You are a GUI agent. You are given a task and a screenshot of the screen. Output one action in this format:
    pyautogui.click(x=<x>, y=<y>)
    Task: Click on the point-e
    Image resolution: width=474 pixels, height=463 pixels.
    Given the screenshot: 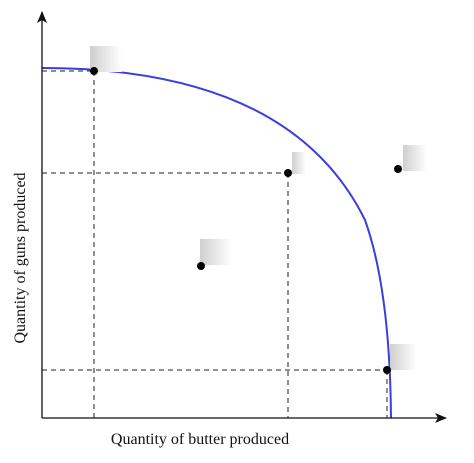 What is the action you would take?
    pyautogui.click(x=201, y=266)
    